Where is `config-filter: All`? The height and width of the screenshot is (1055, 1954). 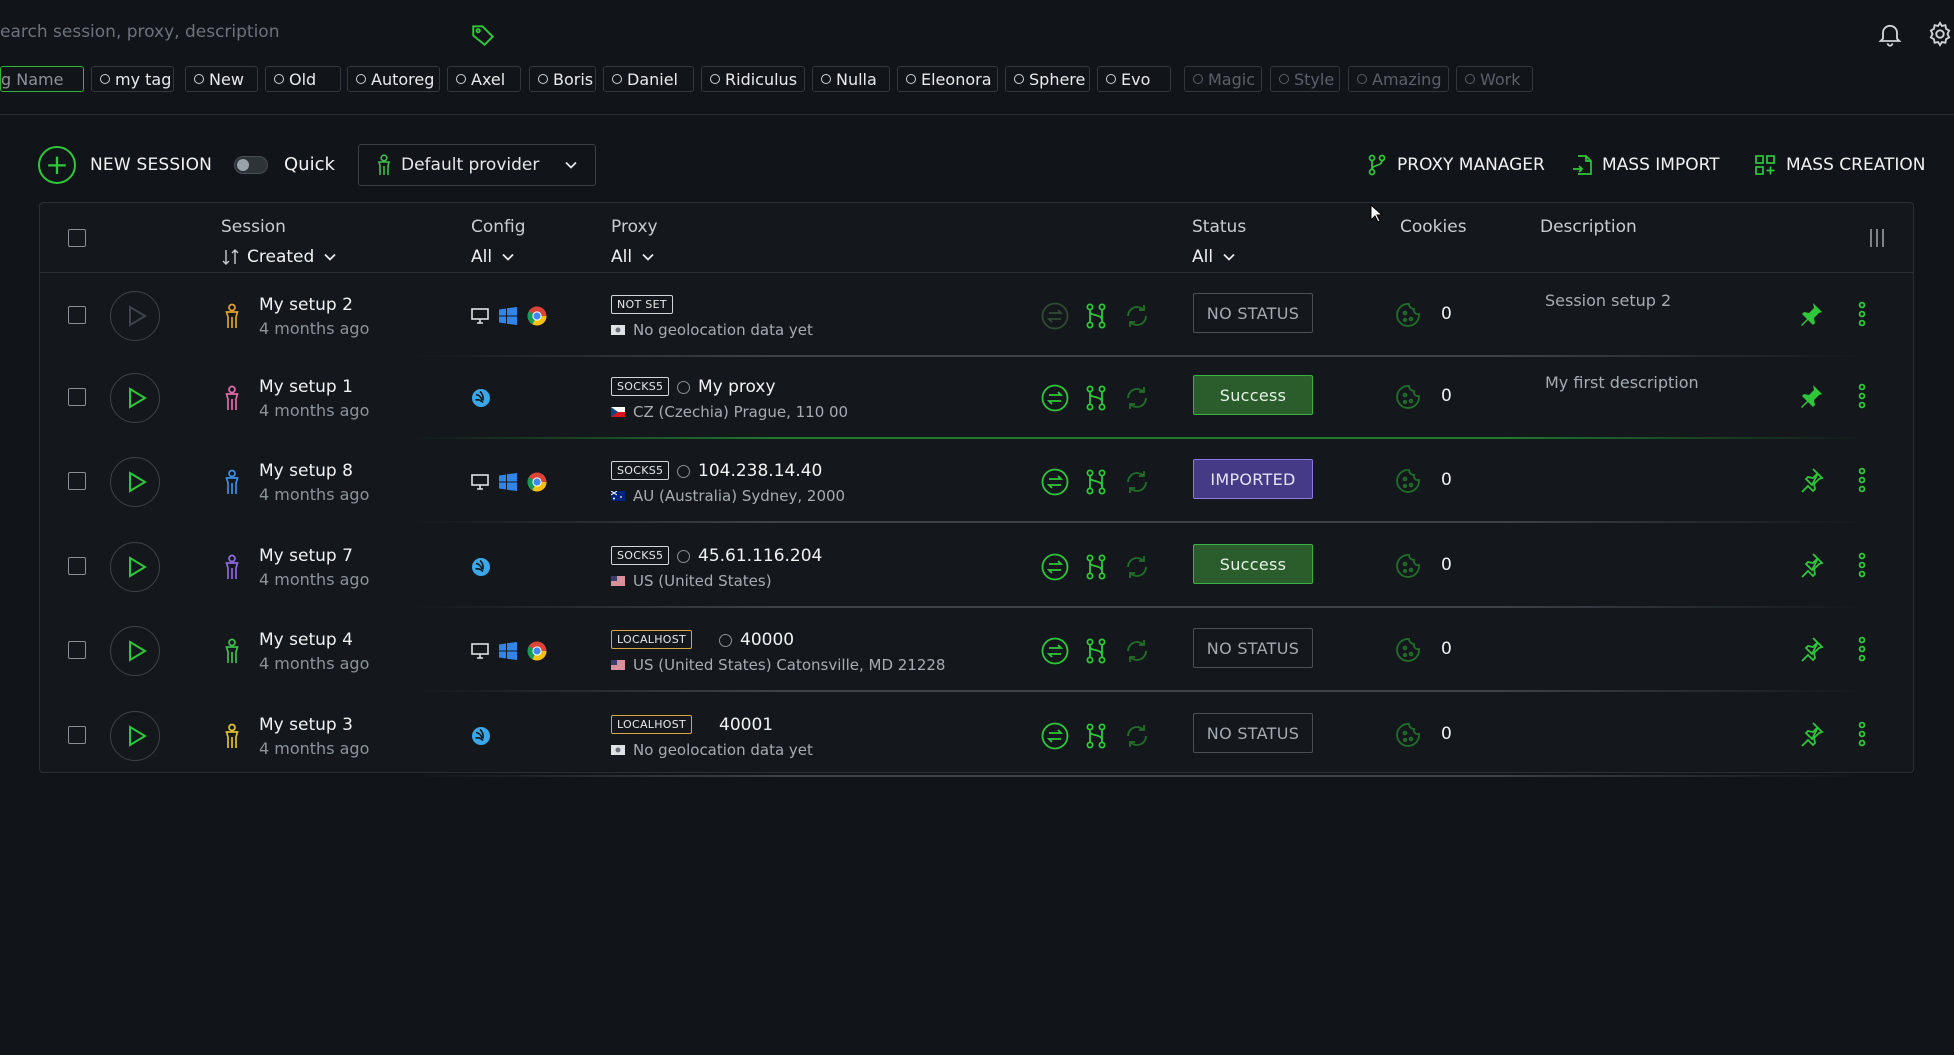
config-filter: All is located at coordinates (493, 257).